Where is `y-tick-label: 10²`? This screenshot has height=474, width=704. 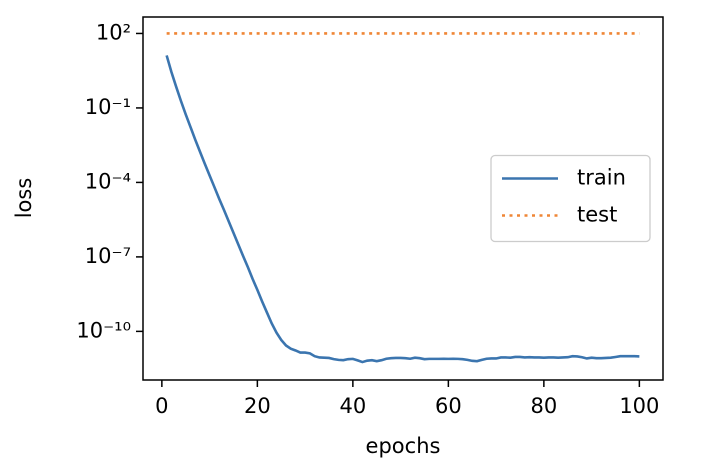 y-tick-label: 10² is located at coordinates (113, 32).